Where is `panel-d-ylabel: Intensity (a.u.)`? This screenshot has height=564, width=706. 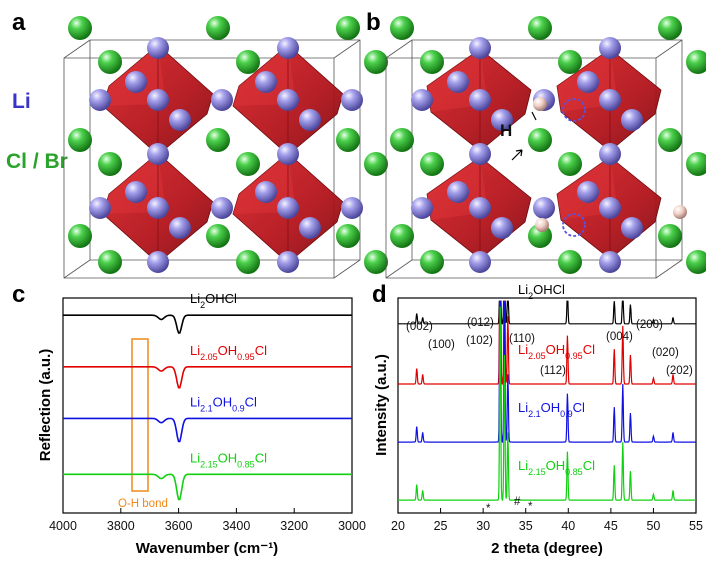
panel-d-ylabel: Intensity (a.u.) is located at coordinates (381, 405).